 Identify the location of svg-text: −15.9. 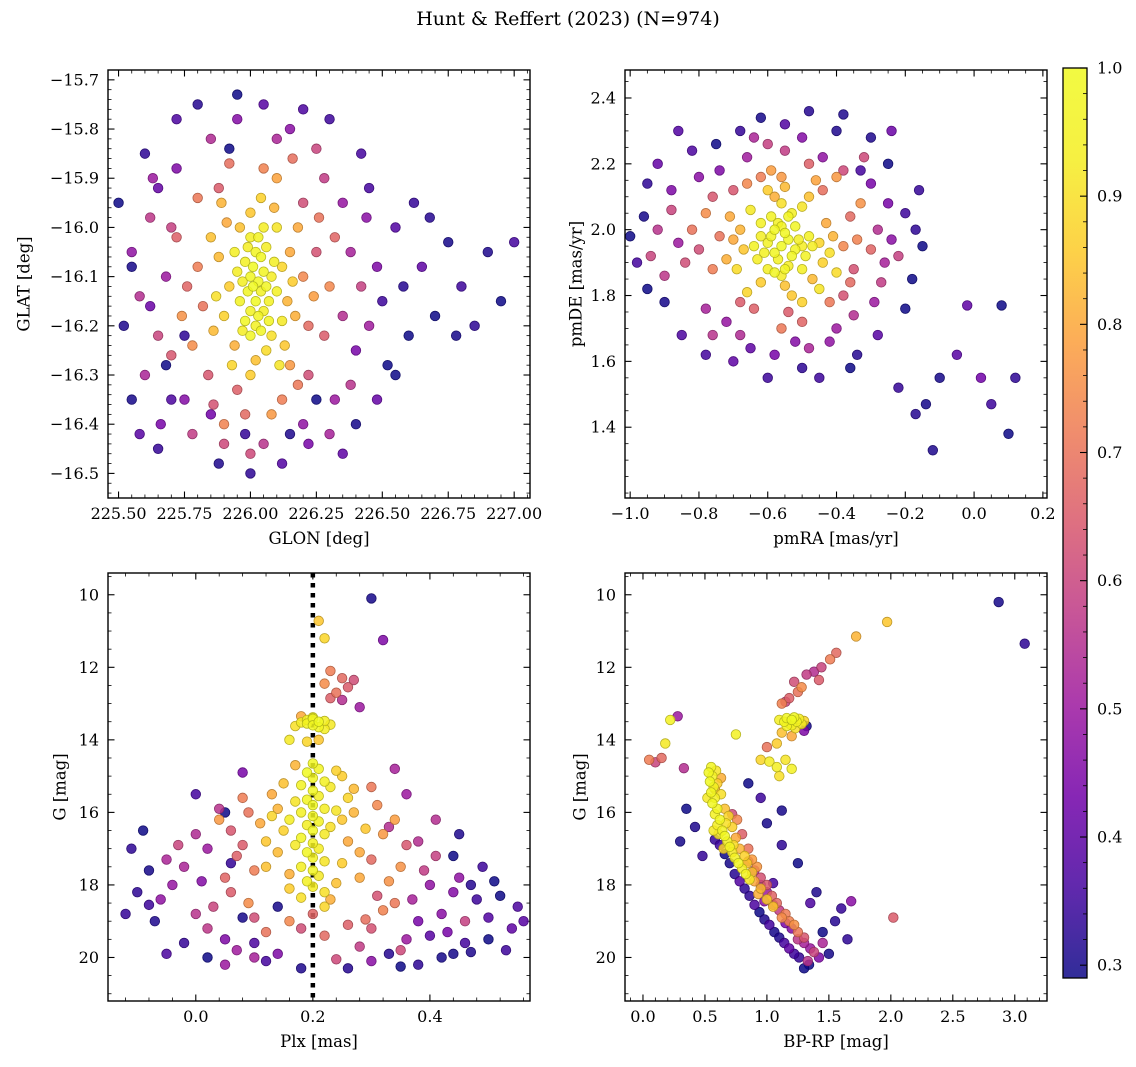
(74, 178).